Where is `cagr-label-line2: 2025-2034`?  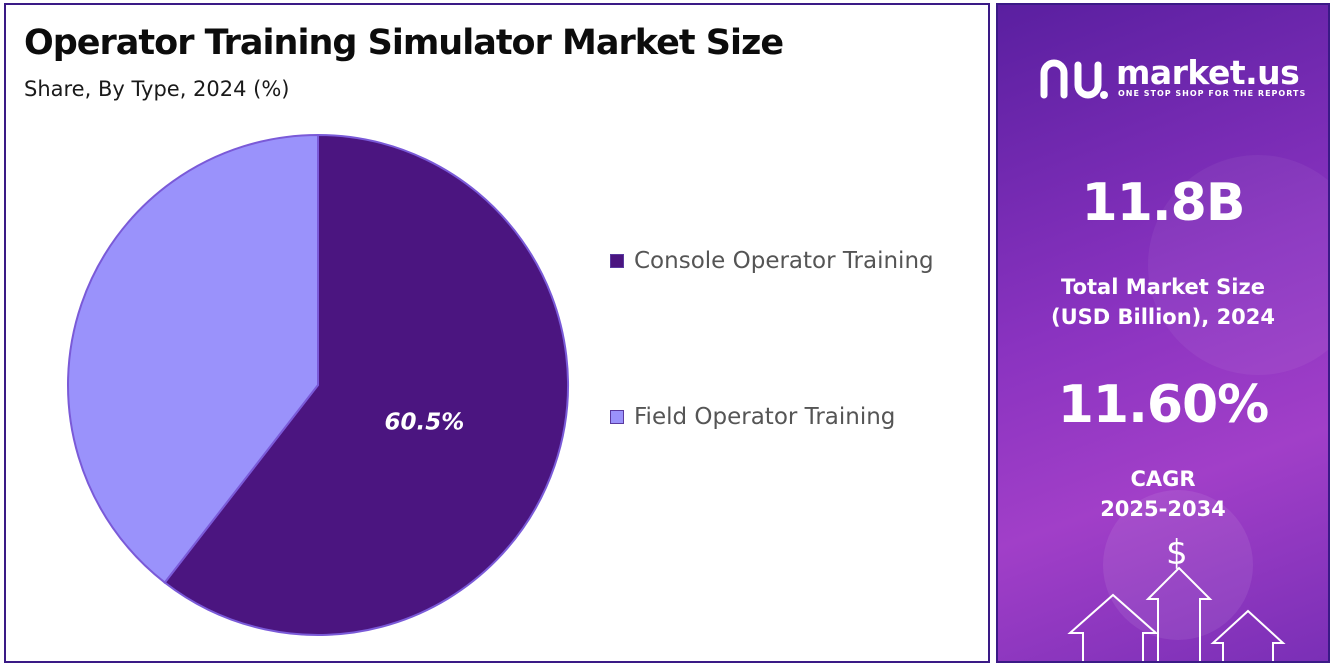 cagr-label-line2: 2025-2034 is located at coordinates (1163, 509).